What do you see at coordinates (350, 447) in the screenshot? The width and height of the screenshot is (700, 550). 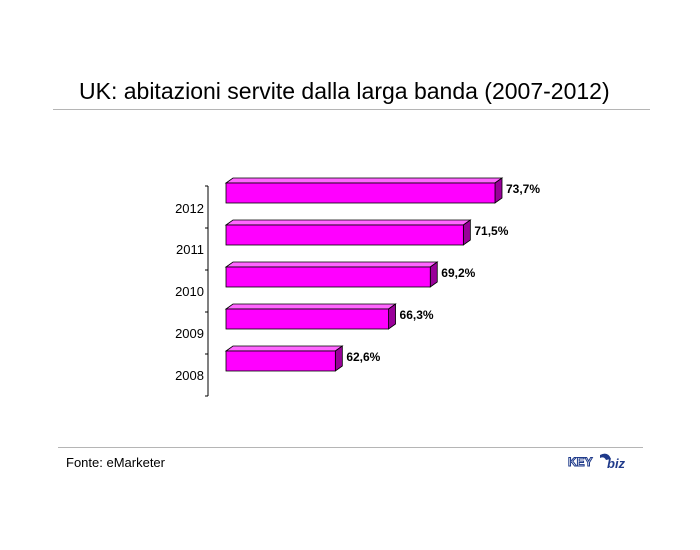 I see `footer-divider` at bounding box center [350, 447].